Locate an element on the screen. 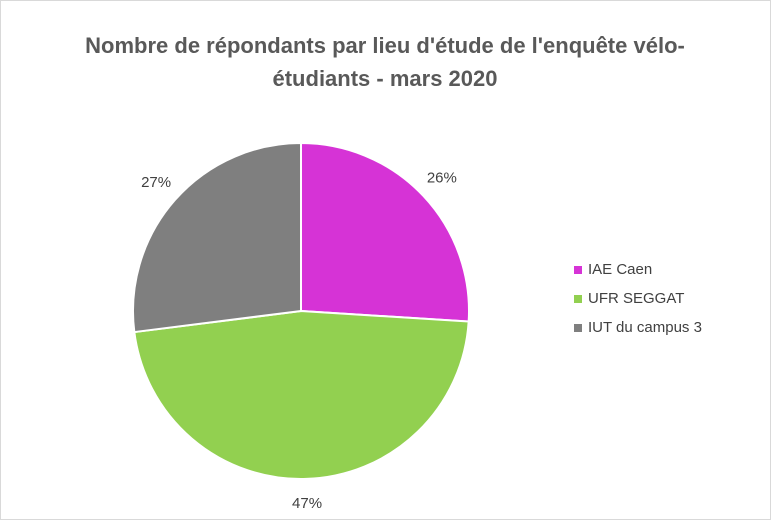 This screenshot has height=520, width=771. data-label: 26% is located at coordinates (442, 178).